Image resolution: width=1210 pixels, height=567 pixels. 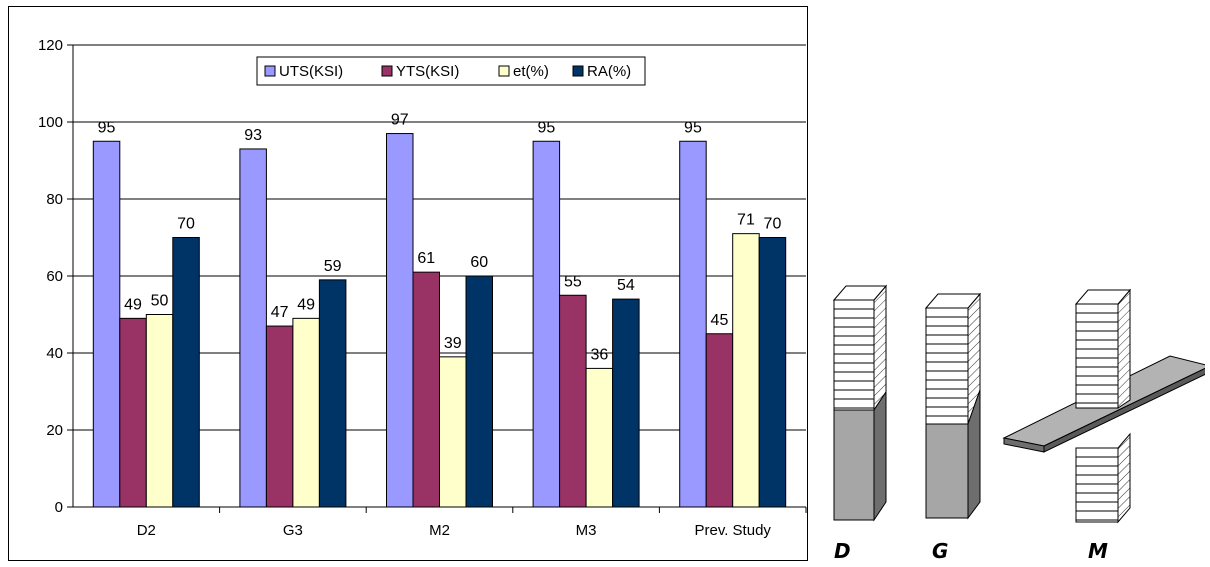 What do you see at coordinates (479, 391) in the screenshot?
I see `bar-RA(%)-M2` at bounding box center [479, 391].